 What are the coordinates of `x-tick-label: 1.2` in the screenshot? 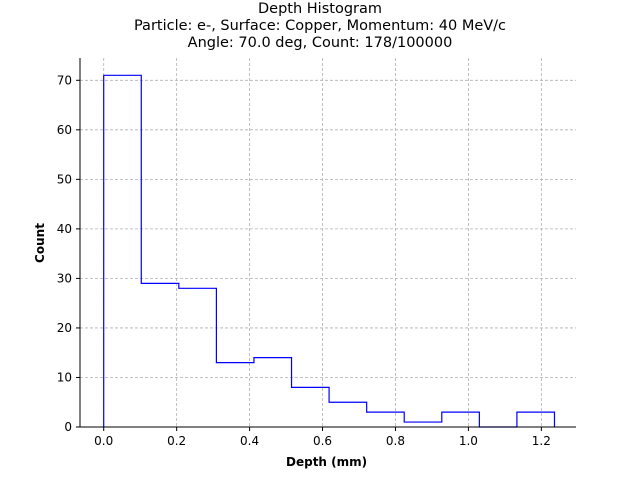 It's located at (541, 441).